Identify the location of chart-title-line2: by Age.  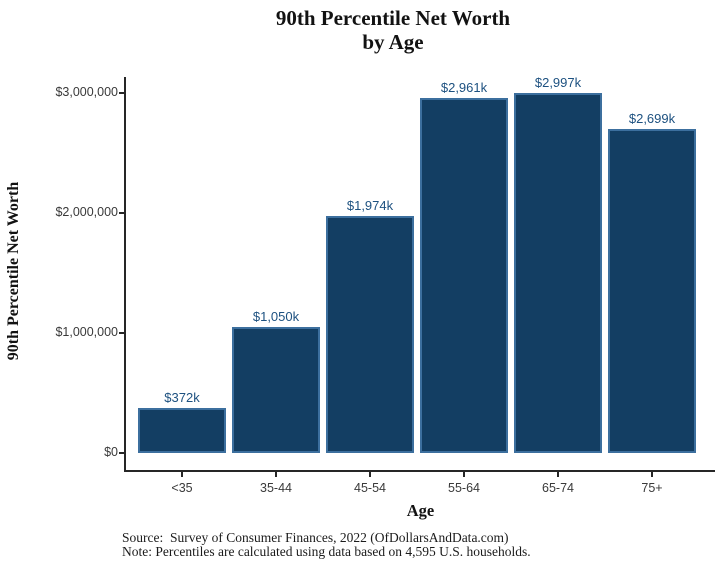
(393, 42).